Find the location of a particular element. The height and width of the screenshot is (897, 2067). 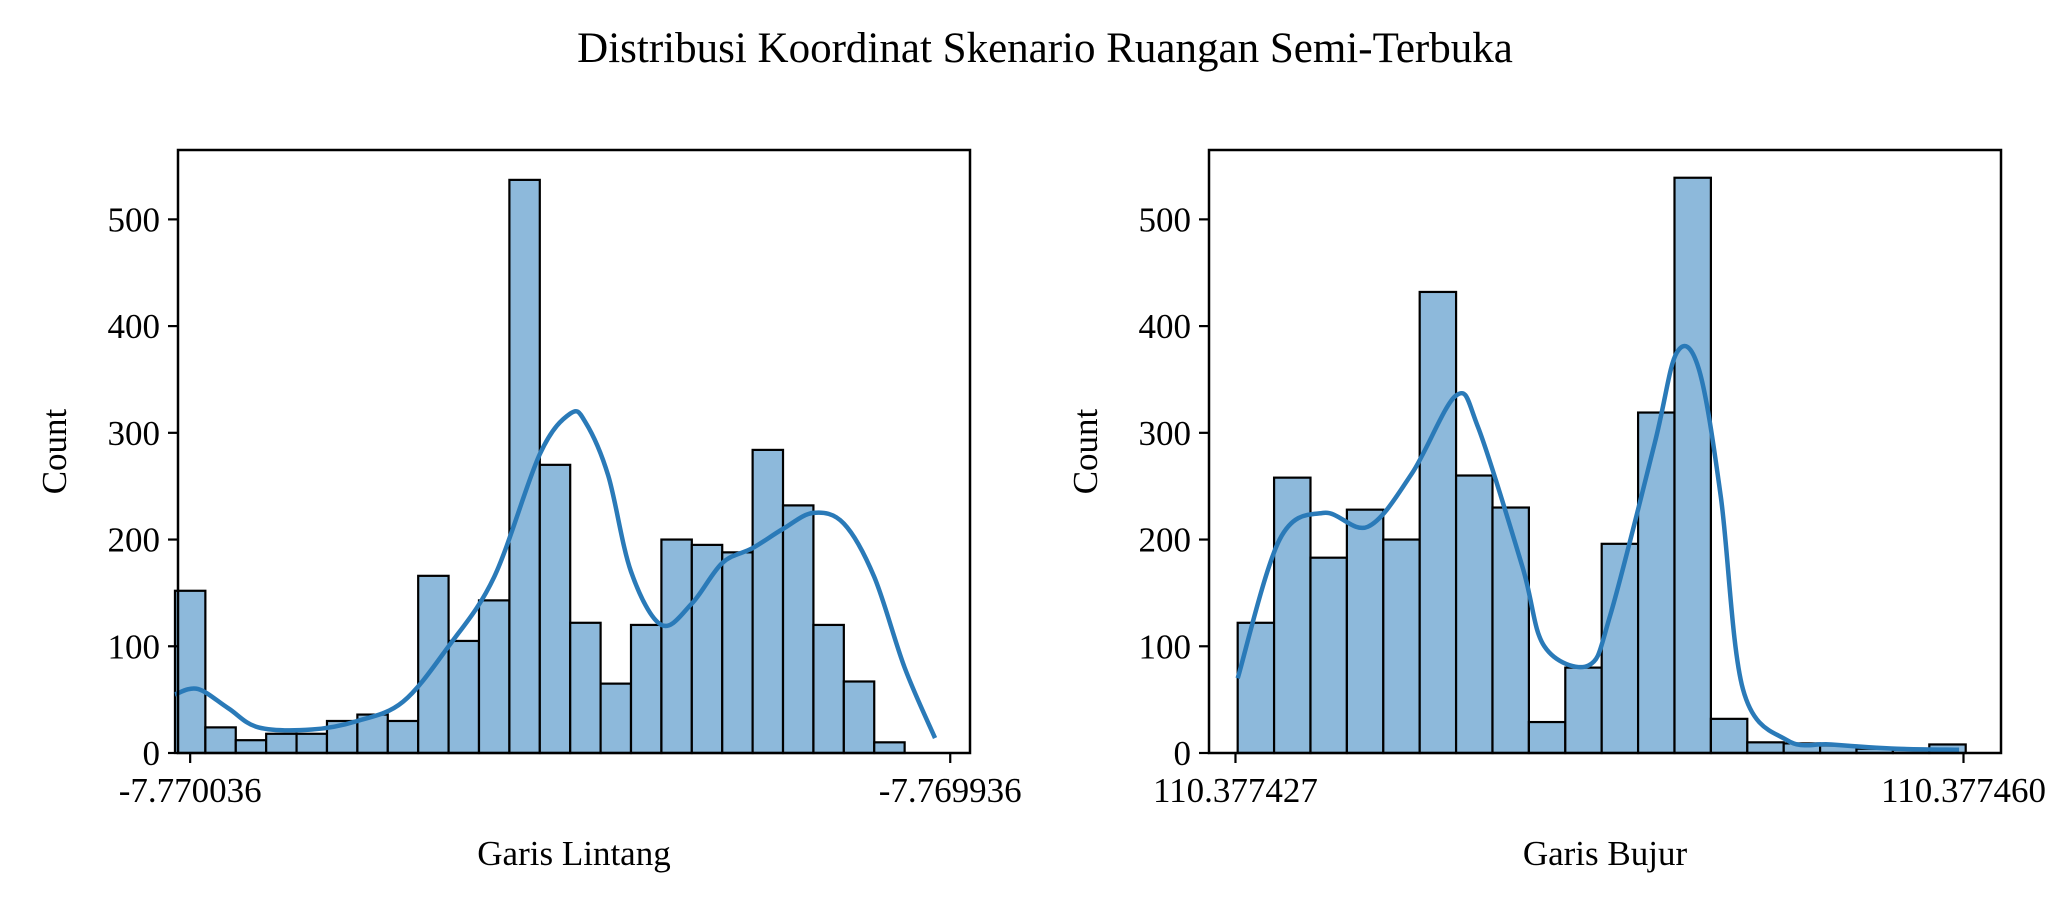

longitude-y-tick-label: 300 is located at coordinates (1165, 433).